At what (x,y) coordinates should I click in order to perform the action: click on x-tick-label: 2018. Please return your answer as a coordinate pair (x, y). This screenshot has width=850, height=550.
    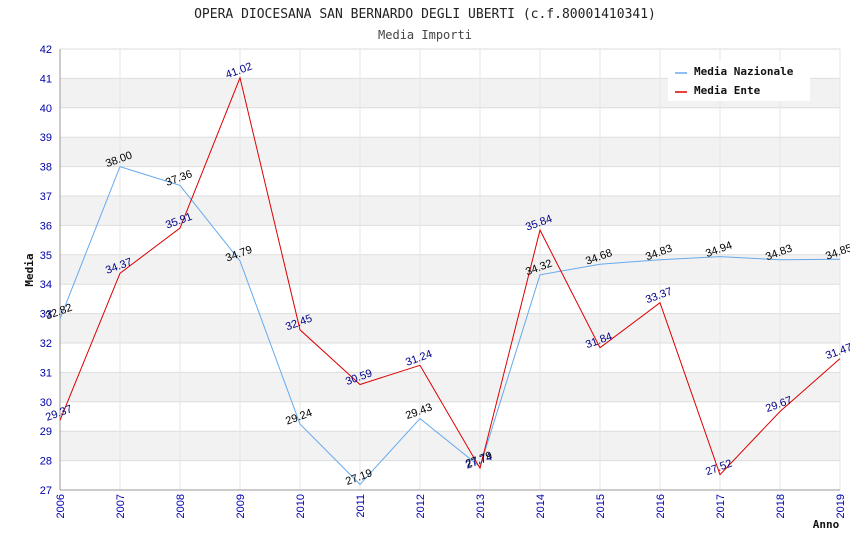
    Looking at the image, I should click on (781, 506).